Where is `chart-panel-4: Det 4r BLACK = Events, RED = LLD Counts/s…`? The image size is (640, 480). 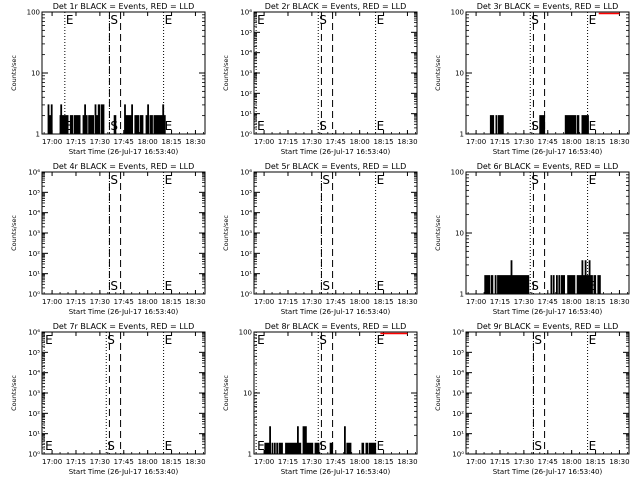 chart-panel-4: Det 4r BLACK = Events, RED = LLD Counts/s… is located at coordinates (108, 239).